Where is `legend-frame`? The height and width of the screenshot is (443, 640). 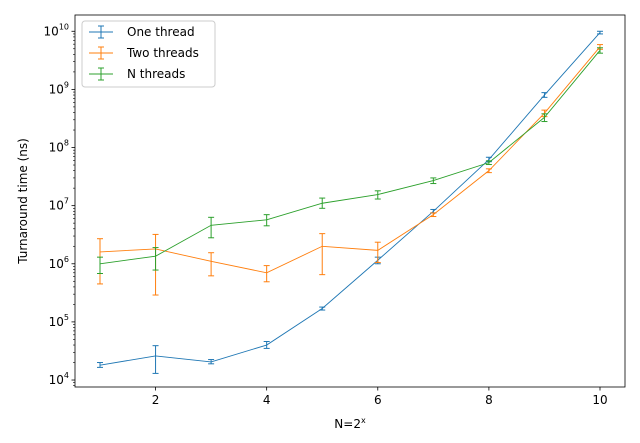
legend-frame is located at coordinates (148, 54).